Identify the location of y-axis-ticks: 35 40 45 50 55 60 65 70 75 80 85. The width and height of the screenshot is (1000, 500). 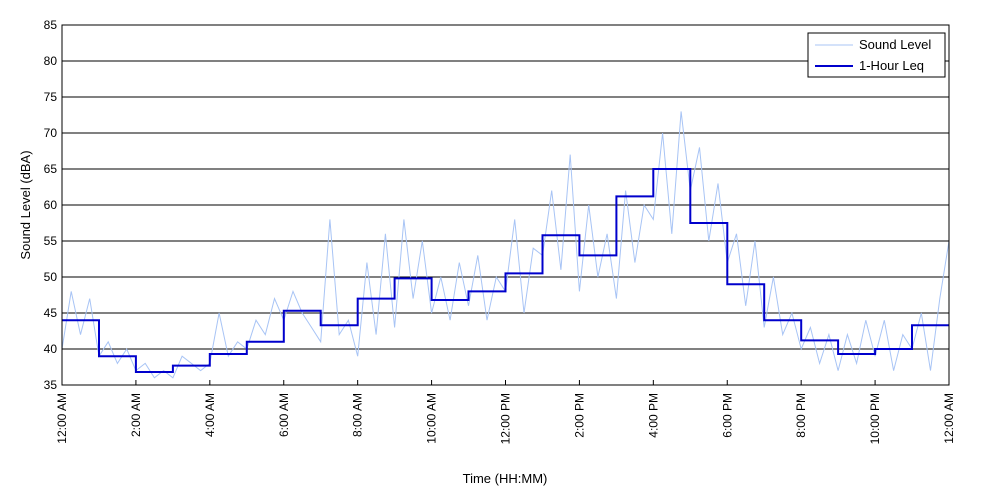
(55, 205).